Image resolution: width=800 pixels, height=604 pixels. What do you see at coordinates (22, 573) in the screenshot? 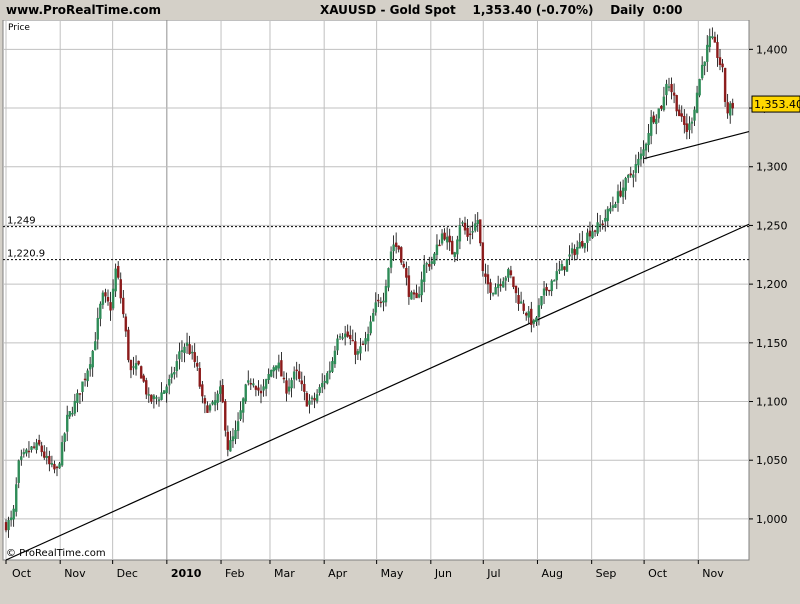
I see `x-tick-label: Oct` at bounding box center [22, 573].